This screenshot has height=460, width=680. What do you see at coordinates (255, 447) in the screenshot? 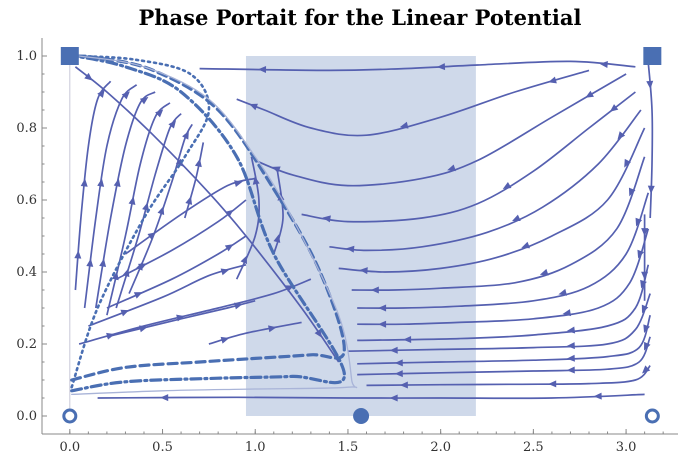
I see `x-tick-label: 1.0` at bounding box center [255, 447].